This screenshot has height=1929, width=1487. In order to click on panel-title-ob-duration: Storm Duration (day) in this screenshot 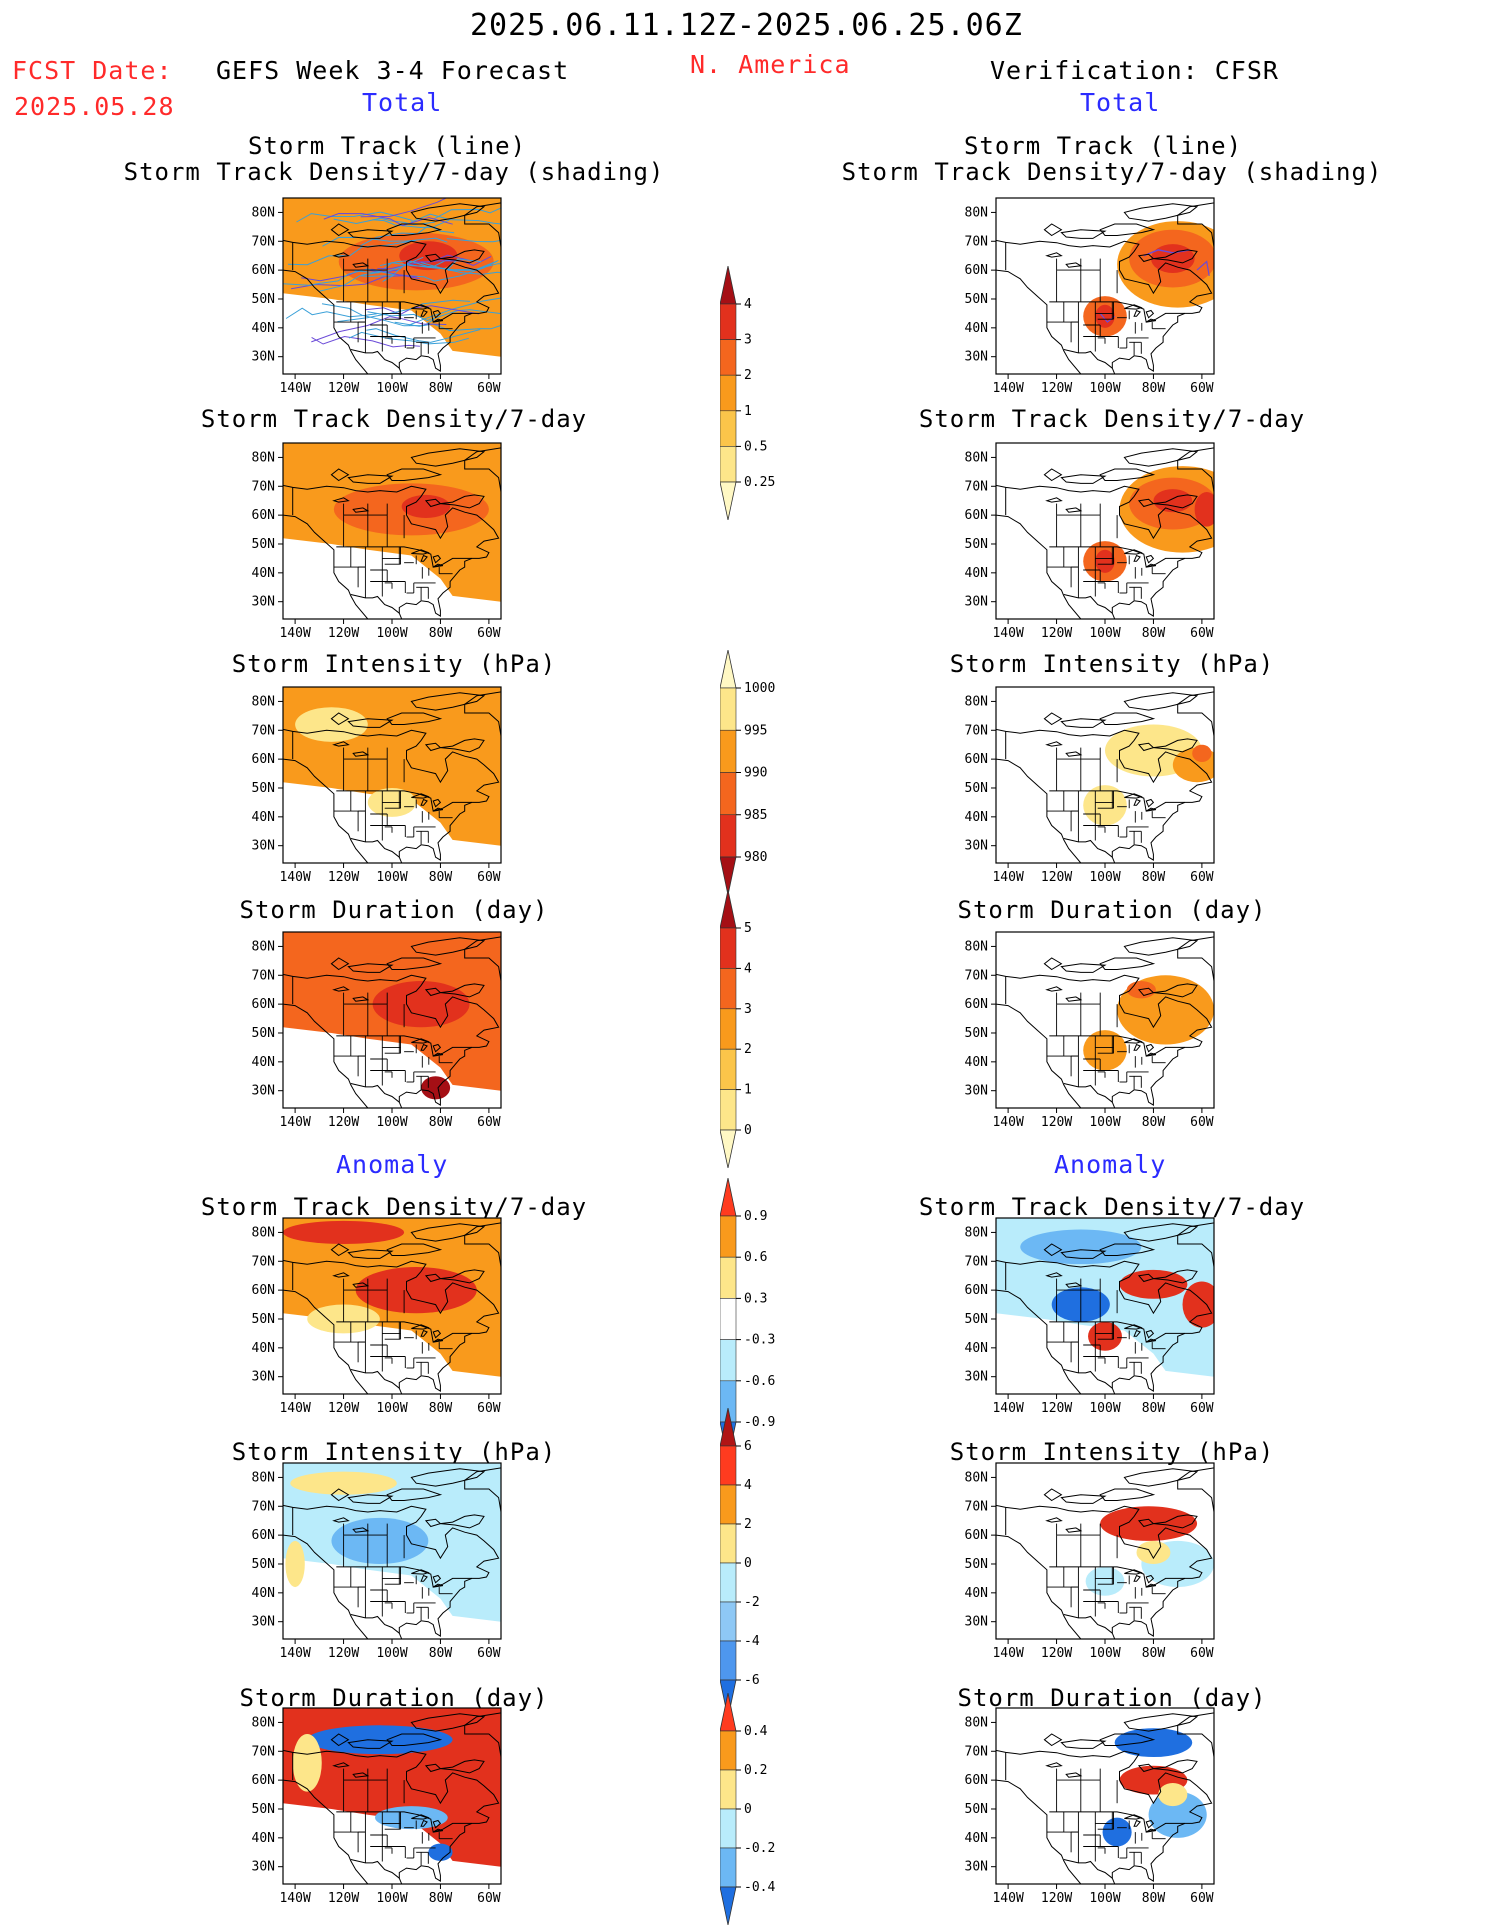, I will do `click(1112, 910)`.